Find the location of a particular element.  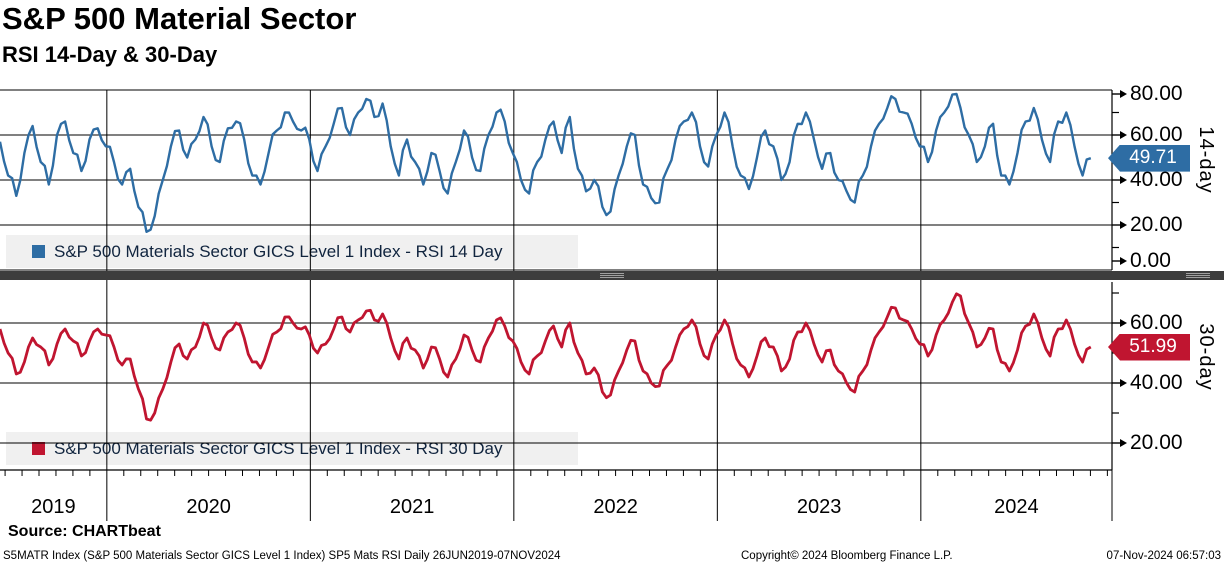

x-year-label: 2019 is located at coordinates (53, 507).